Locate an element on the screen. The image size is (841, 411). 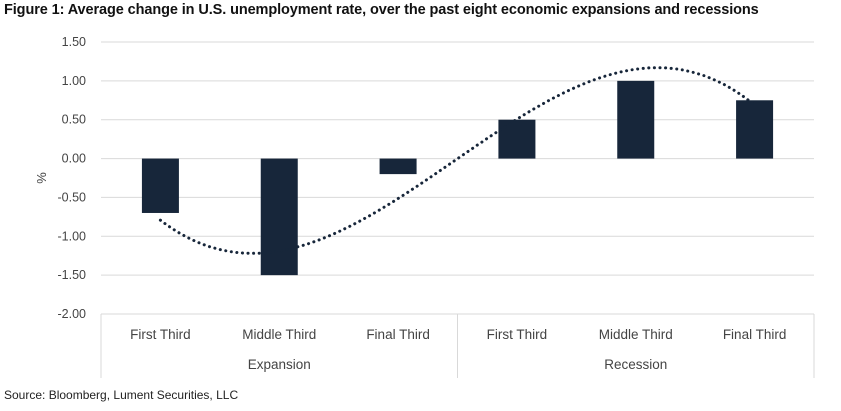
group-label: Expansion is located at coordinates (279, 364).